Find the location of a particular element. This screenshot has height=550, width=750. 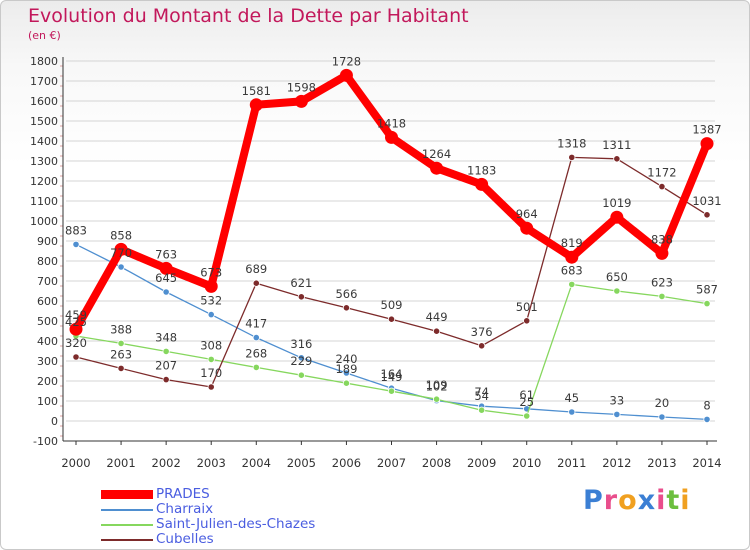

data-label-charraix: 20 is located at coordinates (662, 403).